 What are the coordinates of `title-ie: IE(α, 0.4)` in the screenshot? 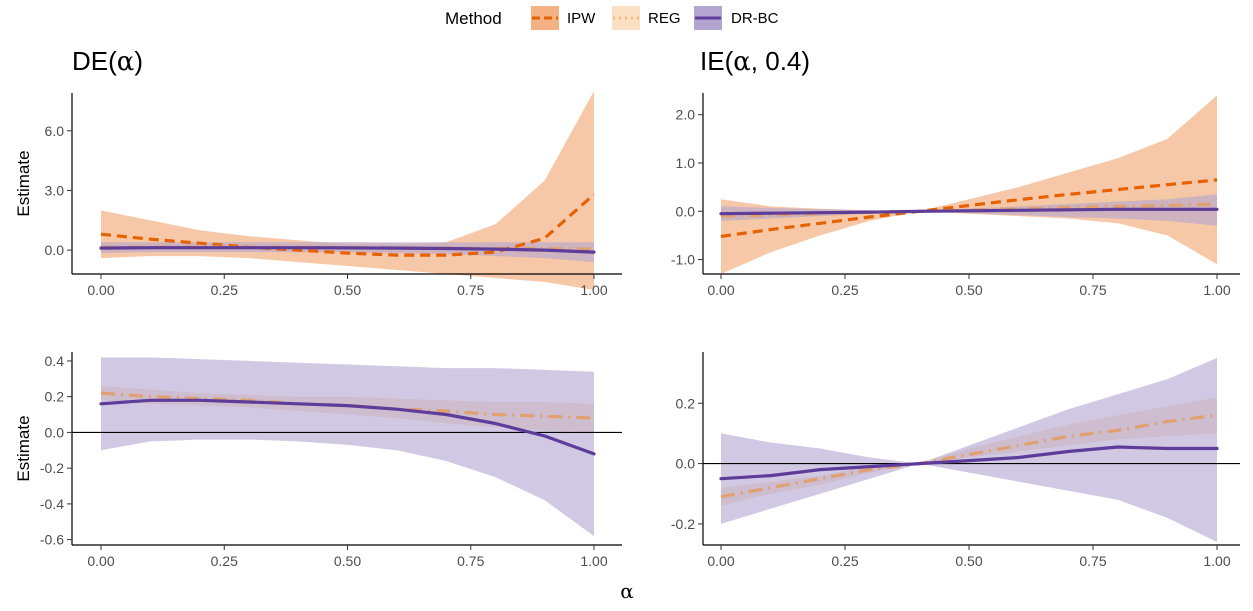 It's located at (755, 61).